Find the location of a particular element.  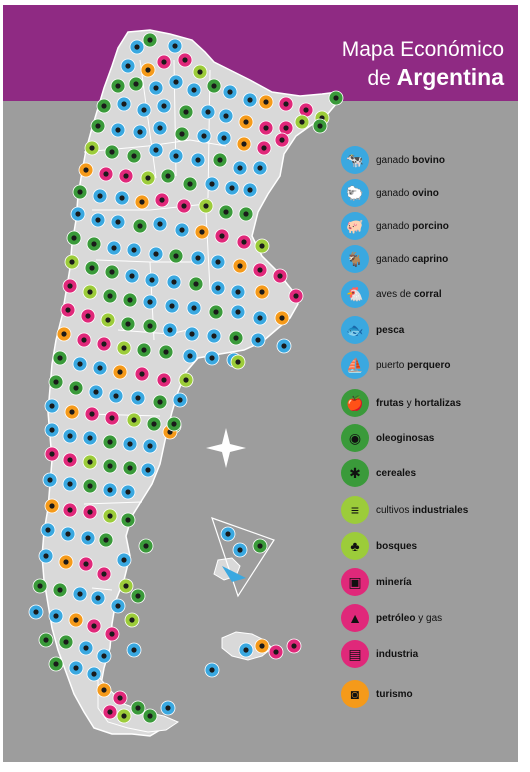

legend-label: bosques is located at coordinates (397, 546).